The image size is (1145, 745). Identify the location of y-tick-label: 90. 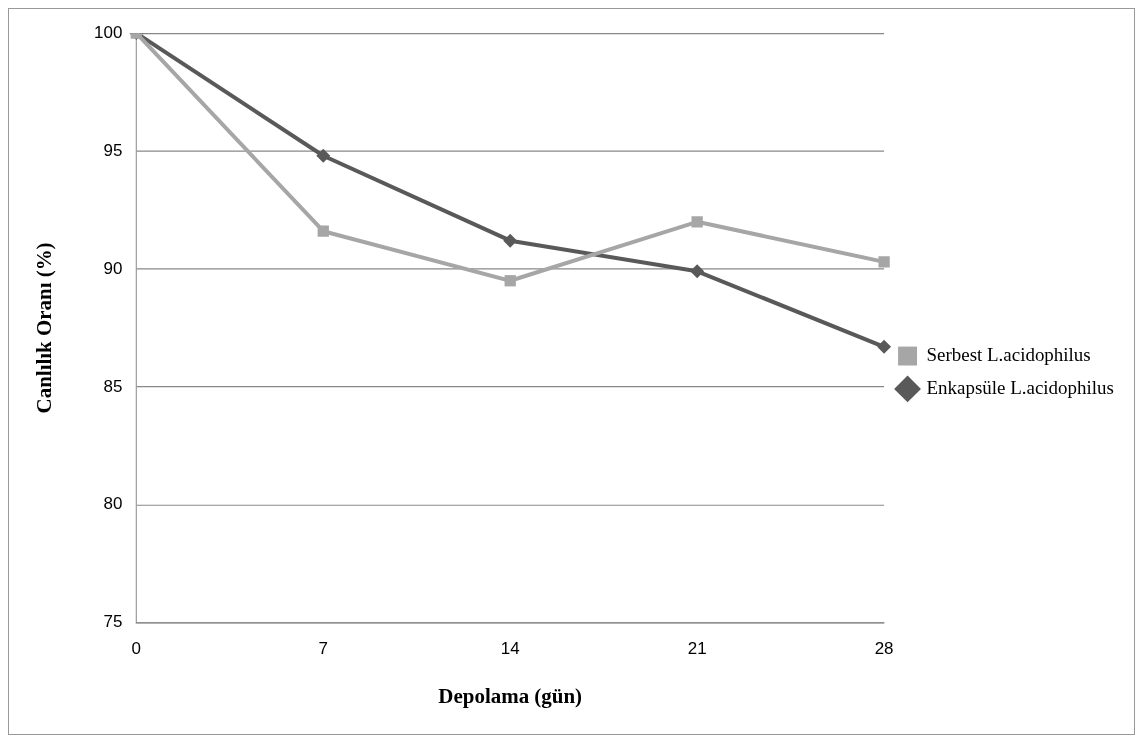
(113, 268).